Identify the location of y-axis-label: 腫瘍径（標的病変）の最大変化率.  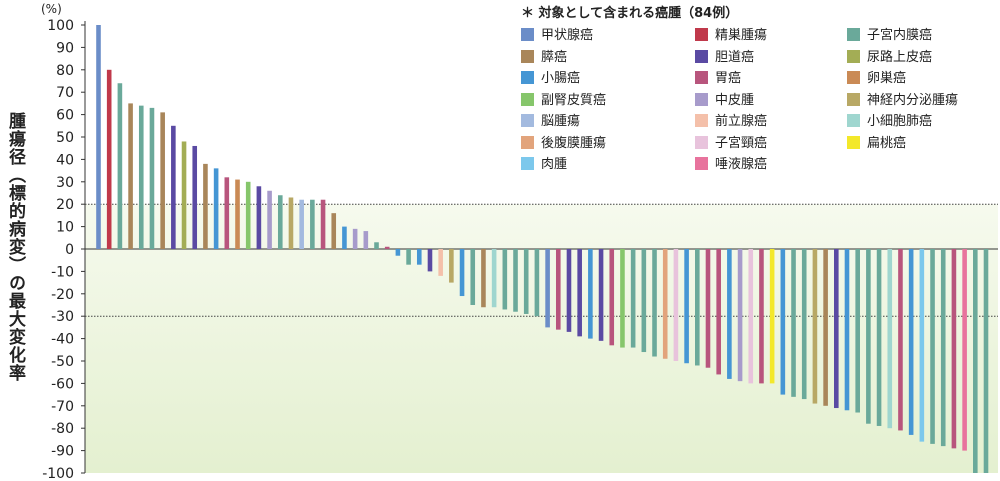
(15, 247).